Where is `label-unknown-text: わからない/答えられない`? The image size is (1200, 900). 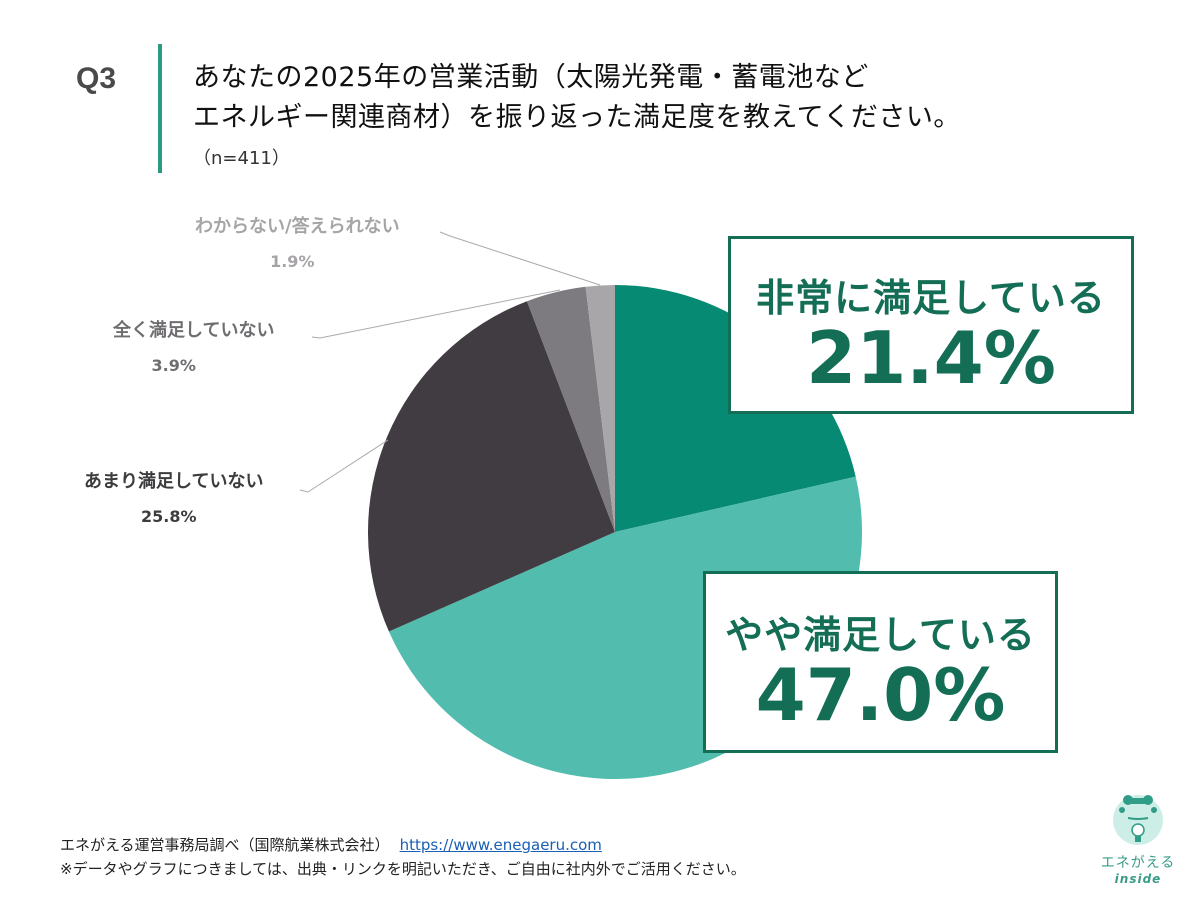 label-unknown-text: わからない/答えられない is located at coordinates (297, 226).